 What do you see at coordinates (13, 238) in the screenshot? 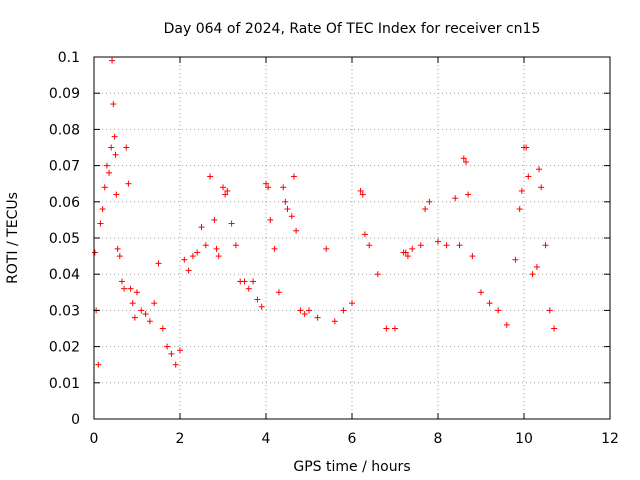
I see `y-axis-label: ROTI / TECUs` at bounding box center [13, 238].